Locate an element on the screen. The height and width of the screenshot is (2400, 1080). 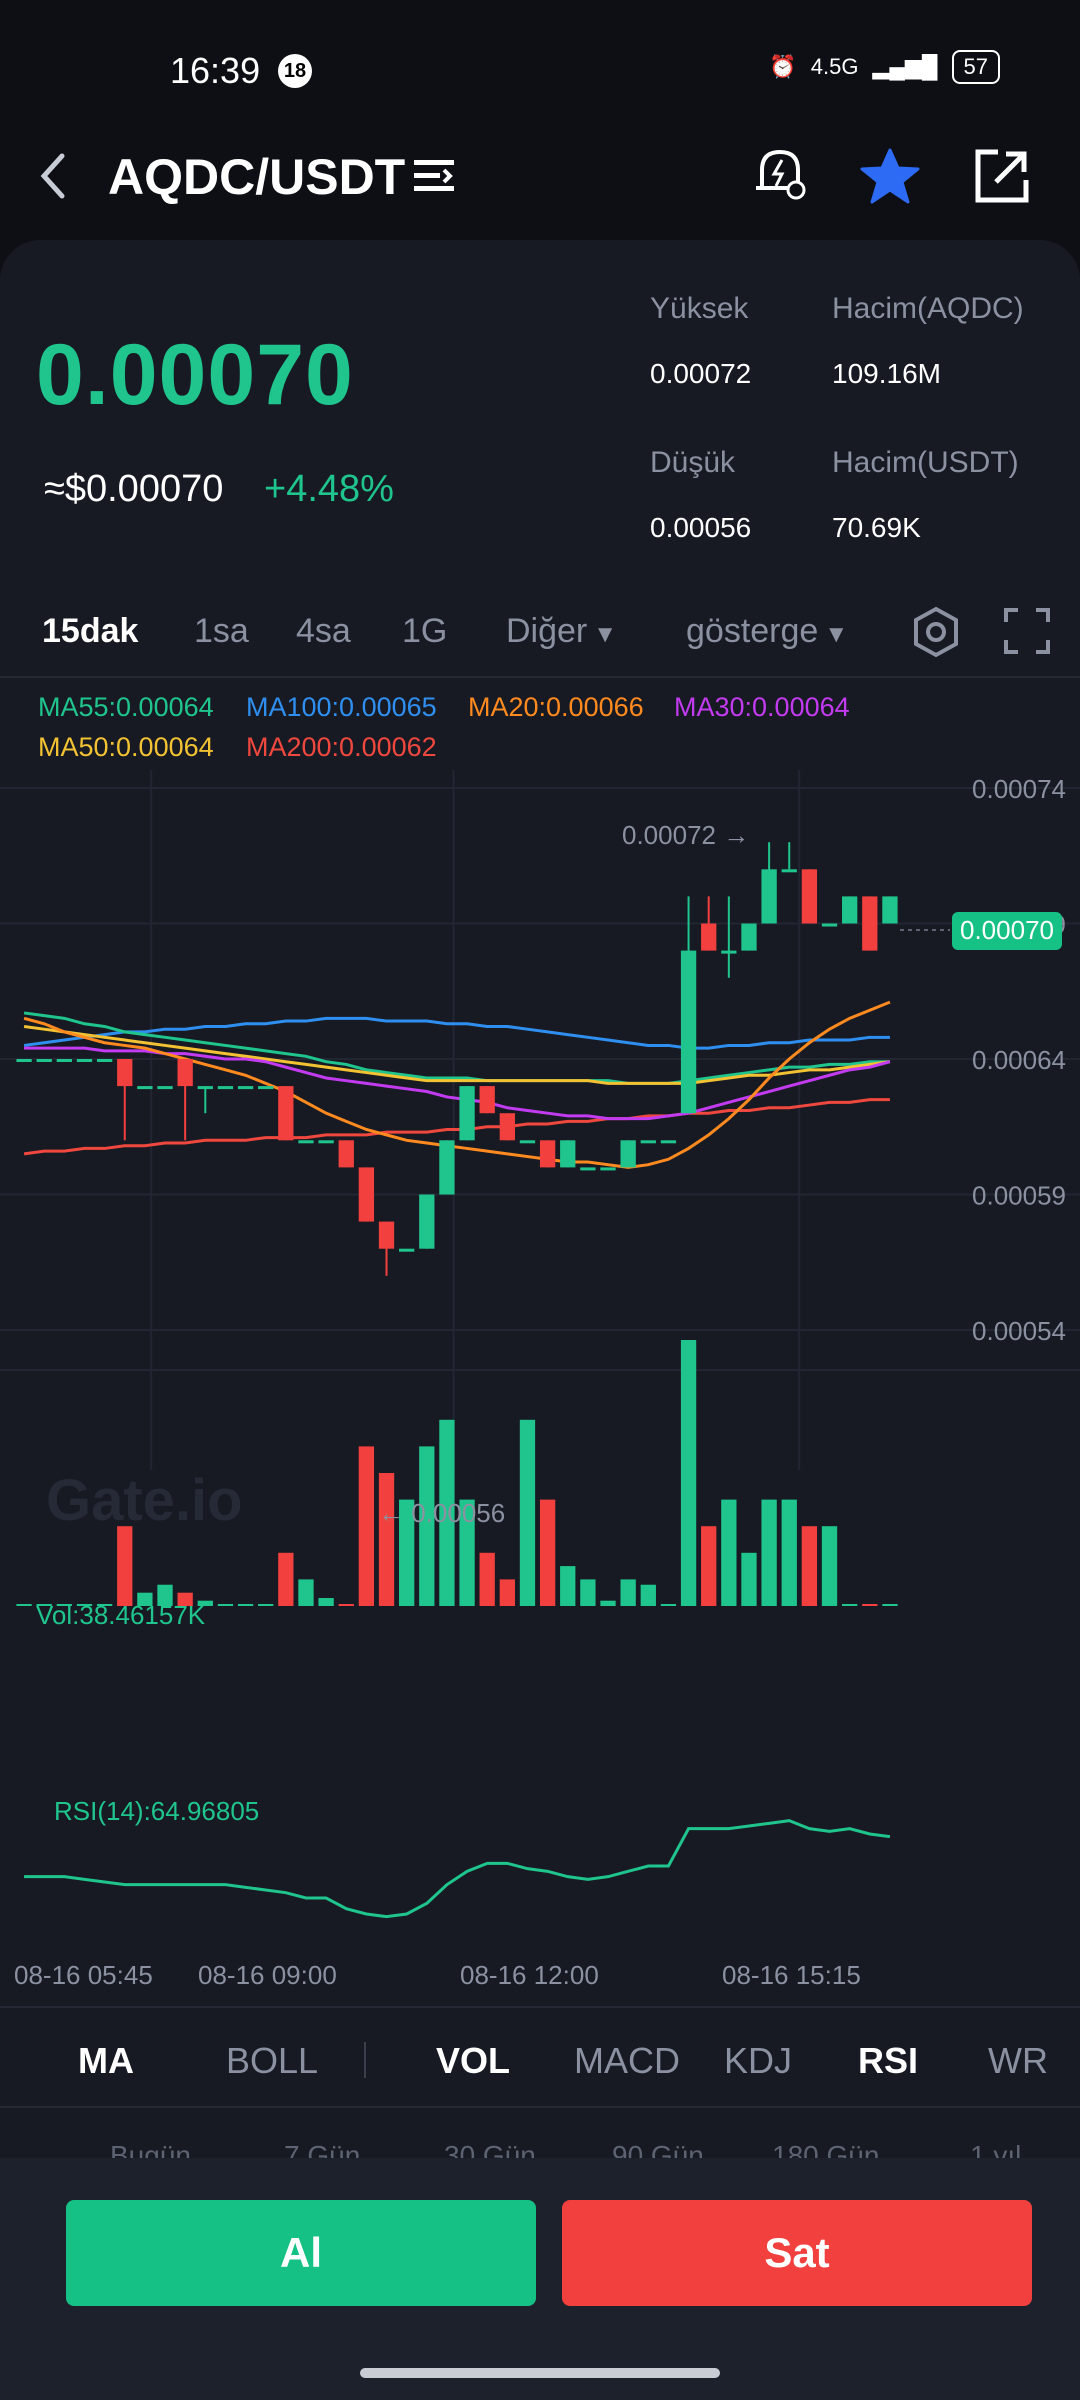
low-value: 0.00056 is located at coordinates (701, 527).